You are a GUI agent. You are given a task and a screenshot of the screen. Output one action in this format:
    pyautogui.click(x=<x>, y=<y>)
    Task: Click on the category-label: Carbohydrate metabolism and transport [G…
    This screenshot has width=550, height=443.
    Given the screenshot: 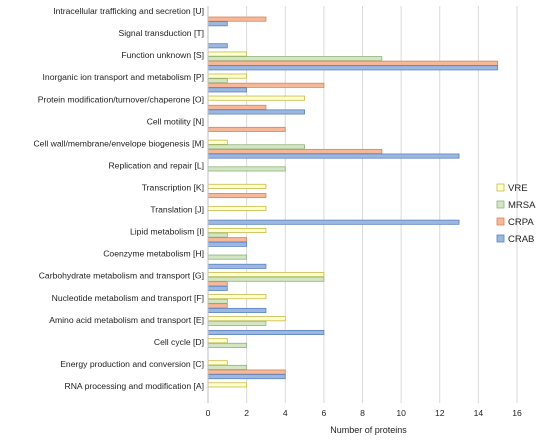 What is the action you would take?
    pyautogui.click(x=121, y=276)
    